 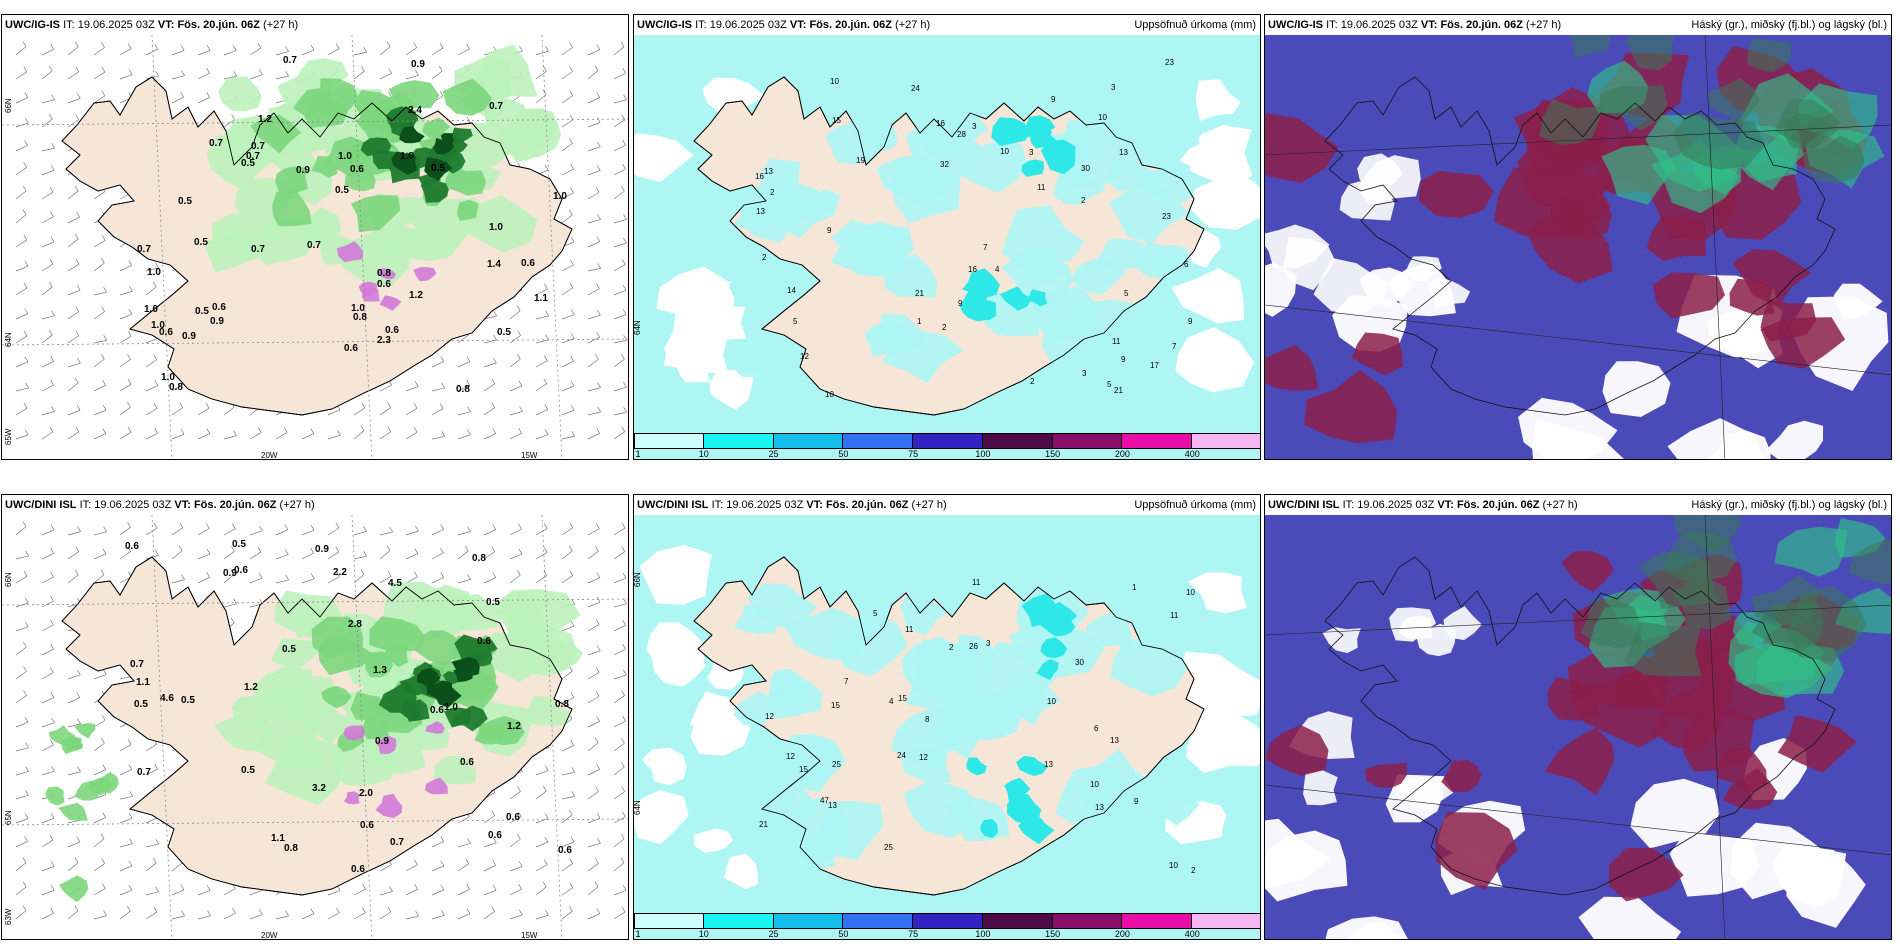 I want to click on value-label: 15, so click(x=836, y=120).